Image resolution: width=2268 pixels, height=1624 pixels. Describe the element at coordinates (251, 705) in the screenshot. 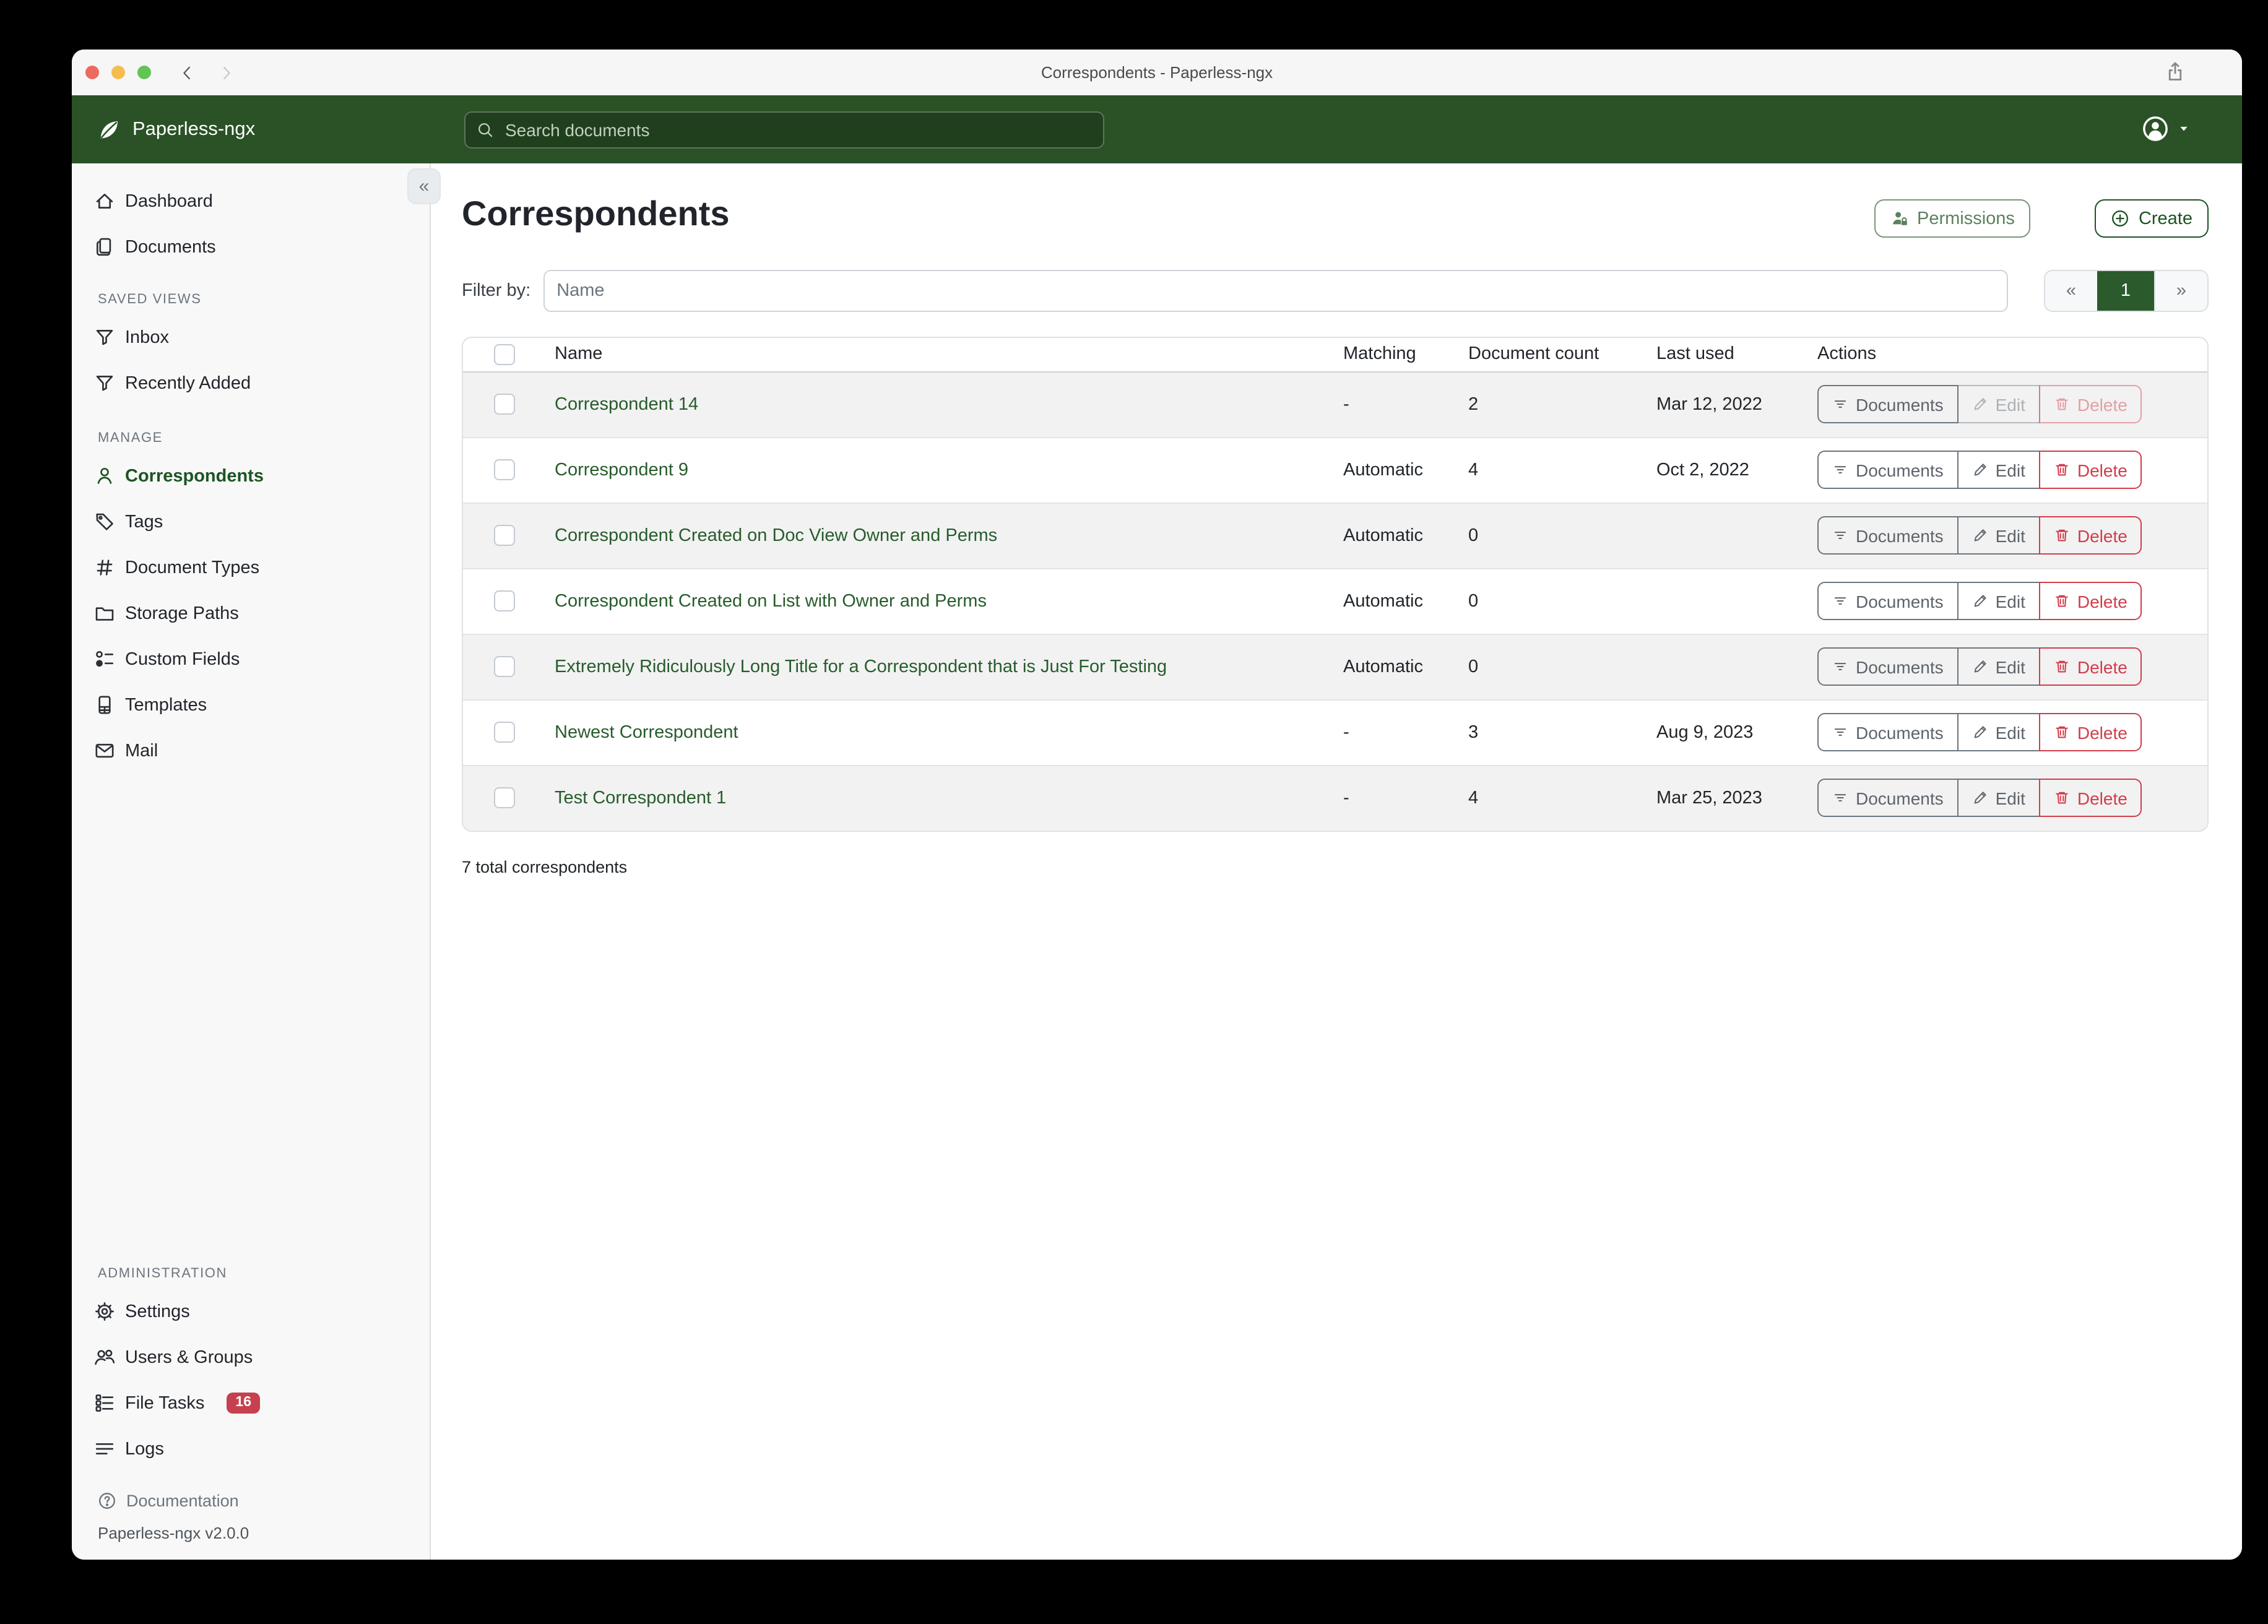

I see `sidebar-item-templates: Templates` at that location.